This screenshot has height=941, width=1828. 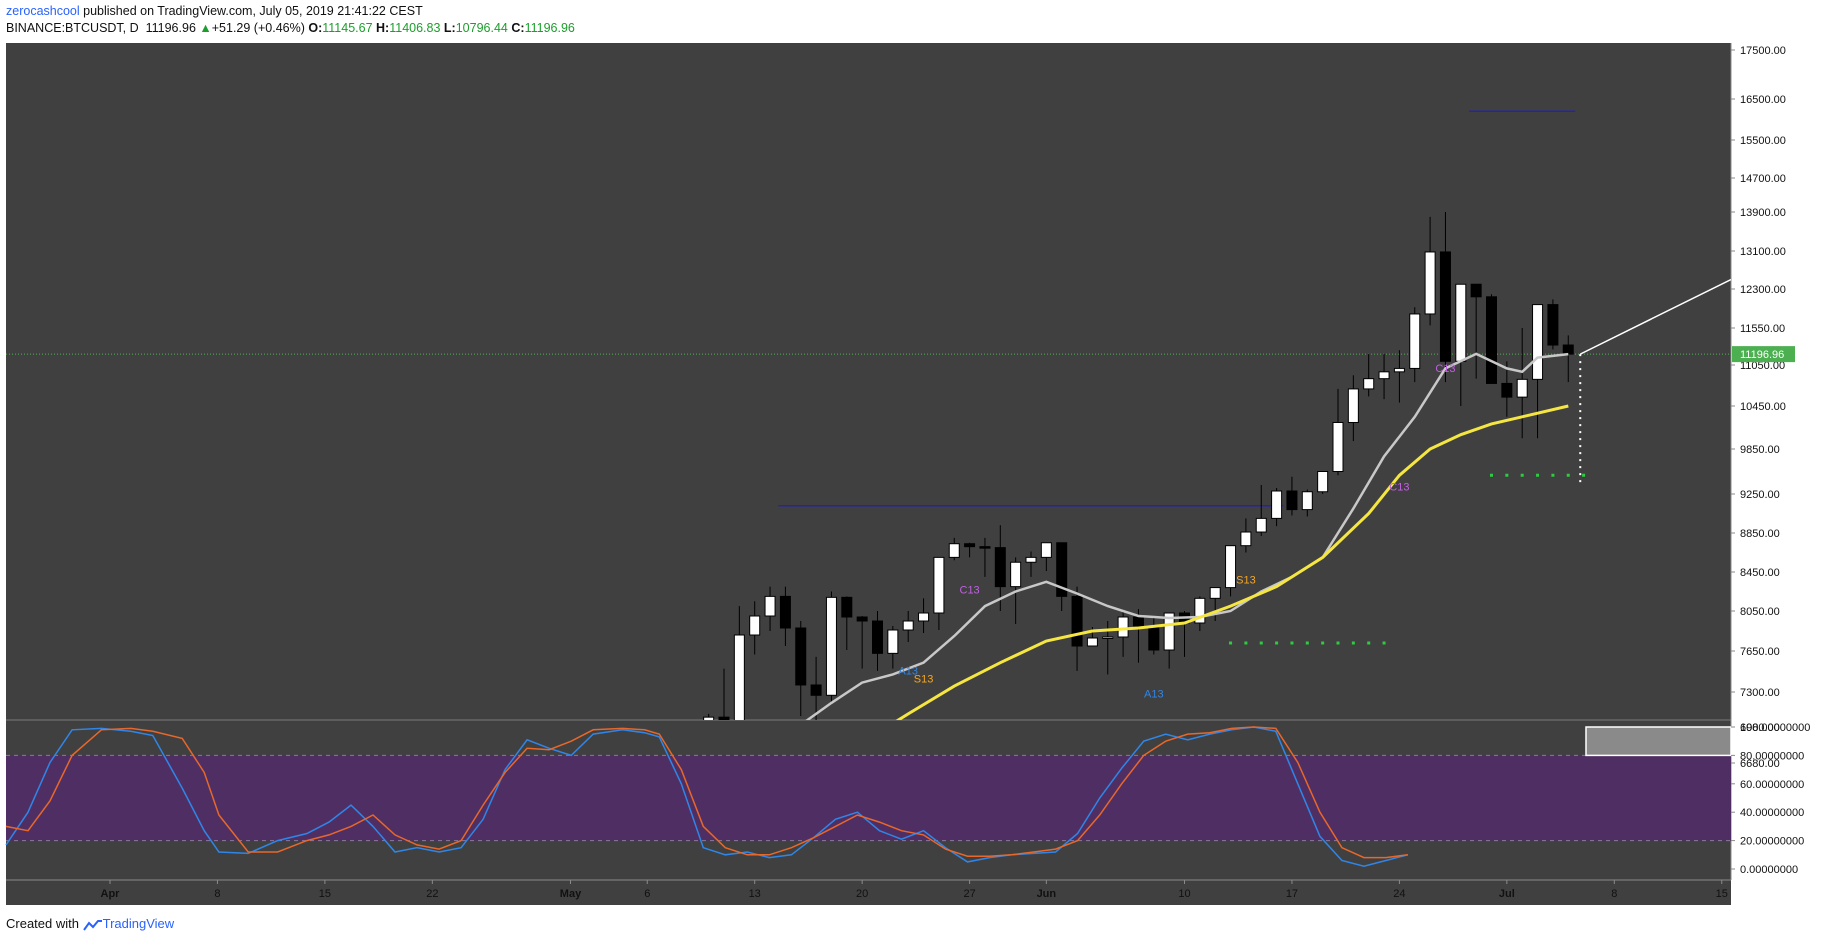 What do you see at coordinates (1763, 179) in the screenshot?
I see `price-tick-label: 14700.00` at bounding box center [1763, 179].